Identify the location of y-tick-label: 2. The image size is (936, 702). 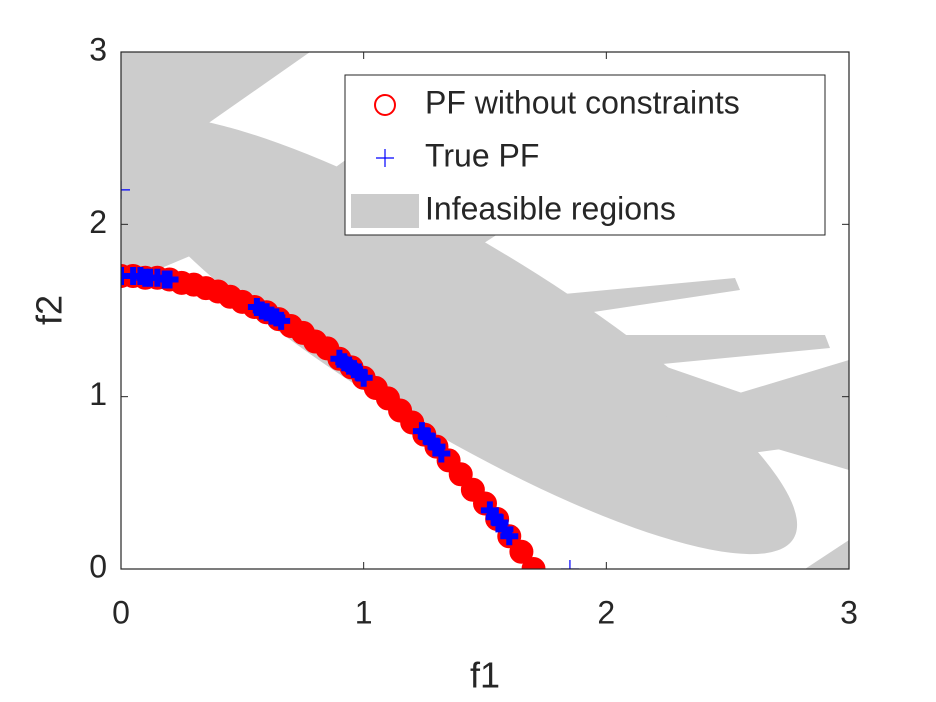
(98, 222).